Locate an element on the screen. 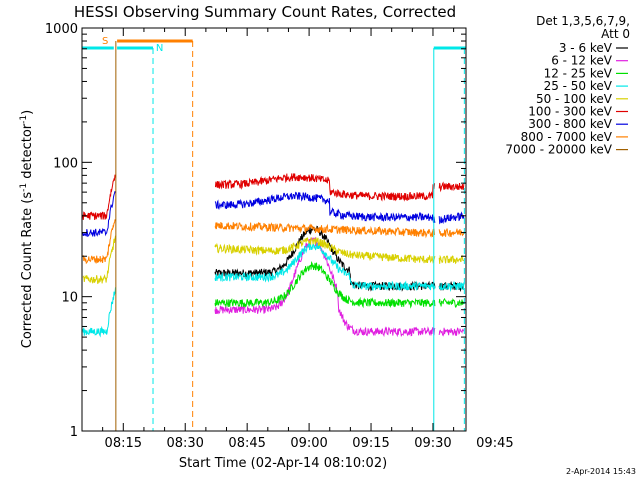 This screenshot has width=640, height=480. legend-label: 50 - 100 keV is located at coordinates (574, 99).